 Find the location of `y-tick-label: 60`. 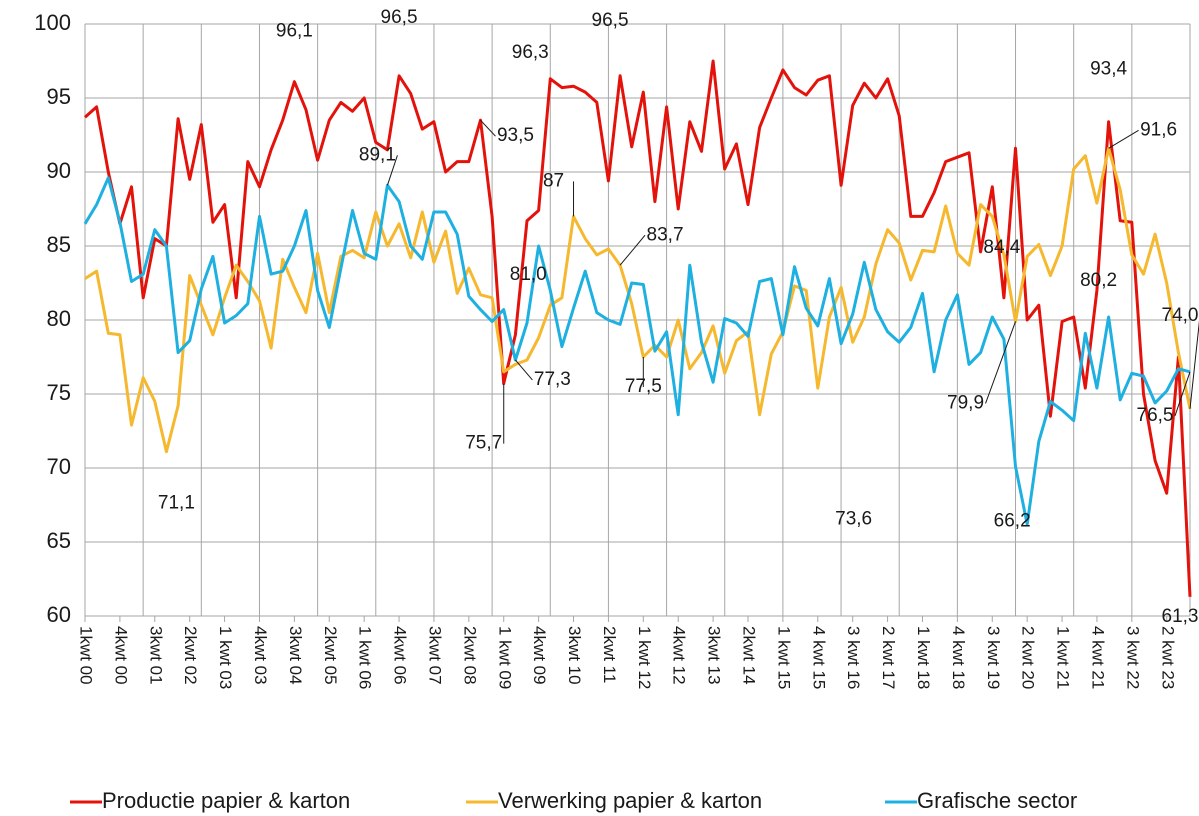

y-tick-label: 60 is located at coordinates (59, 614).